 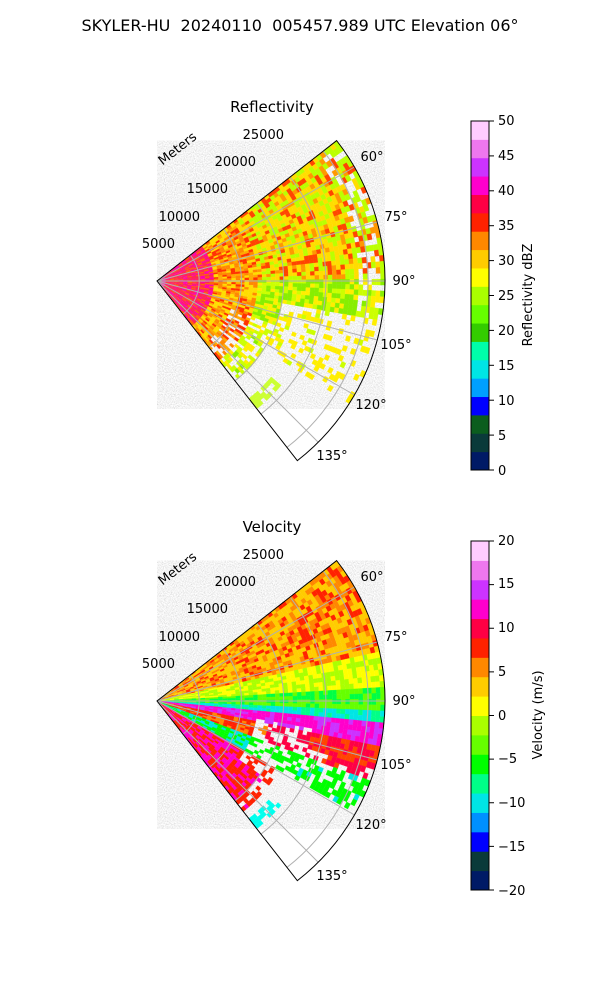 I want to click on reflectivity-grid, so click(x=271, y=300).